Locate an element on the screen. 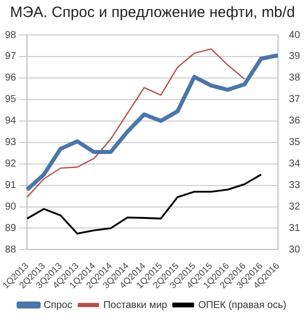 The image size is (307, 320). y-tick-label: 95 is located at coordinates (11, 100).